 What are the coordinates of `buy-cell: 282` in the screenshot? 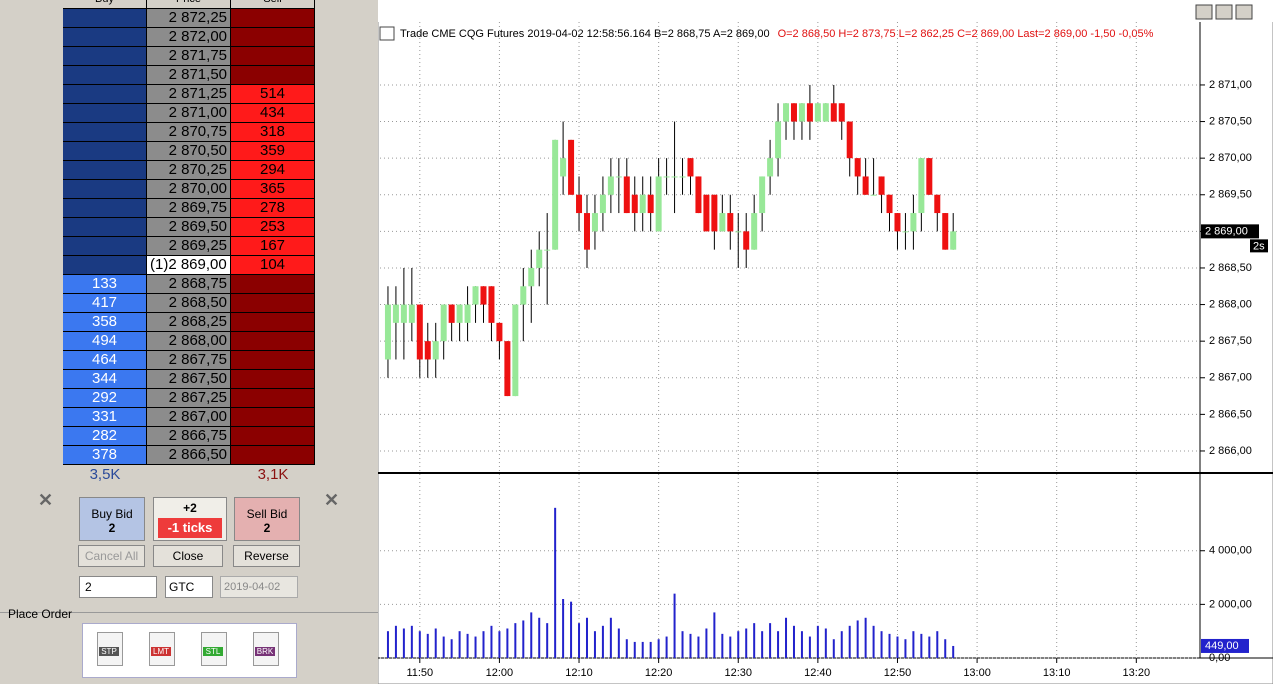 It's located at (104, 436).